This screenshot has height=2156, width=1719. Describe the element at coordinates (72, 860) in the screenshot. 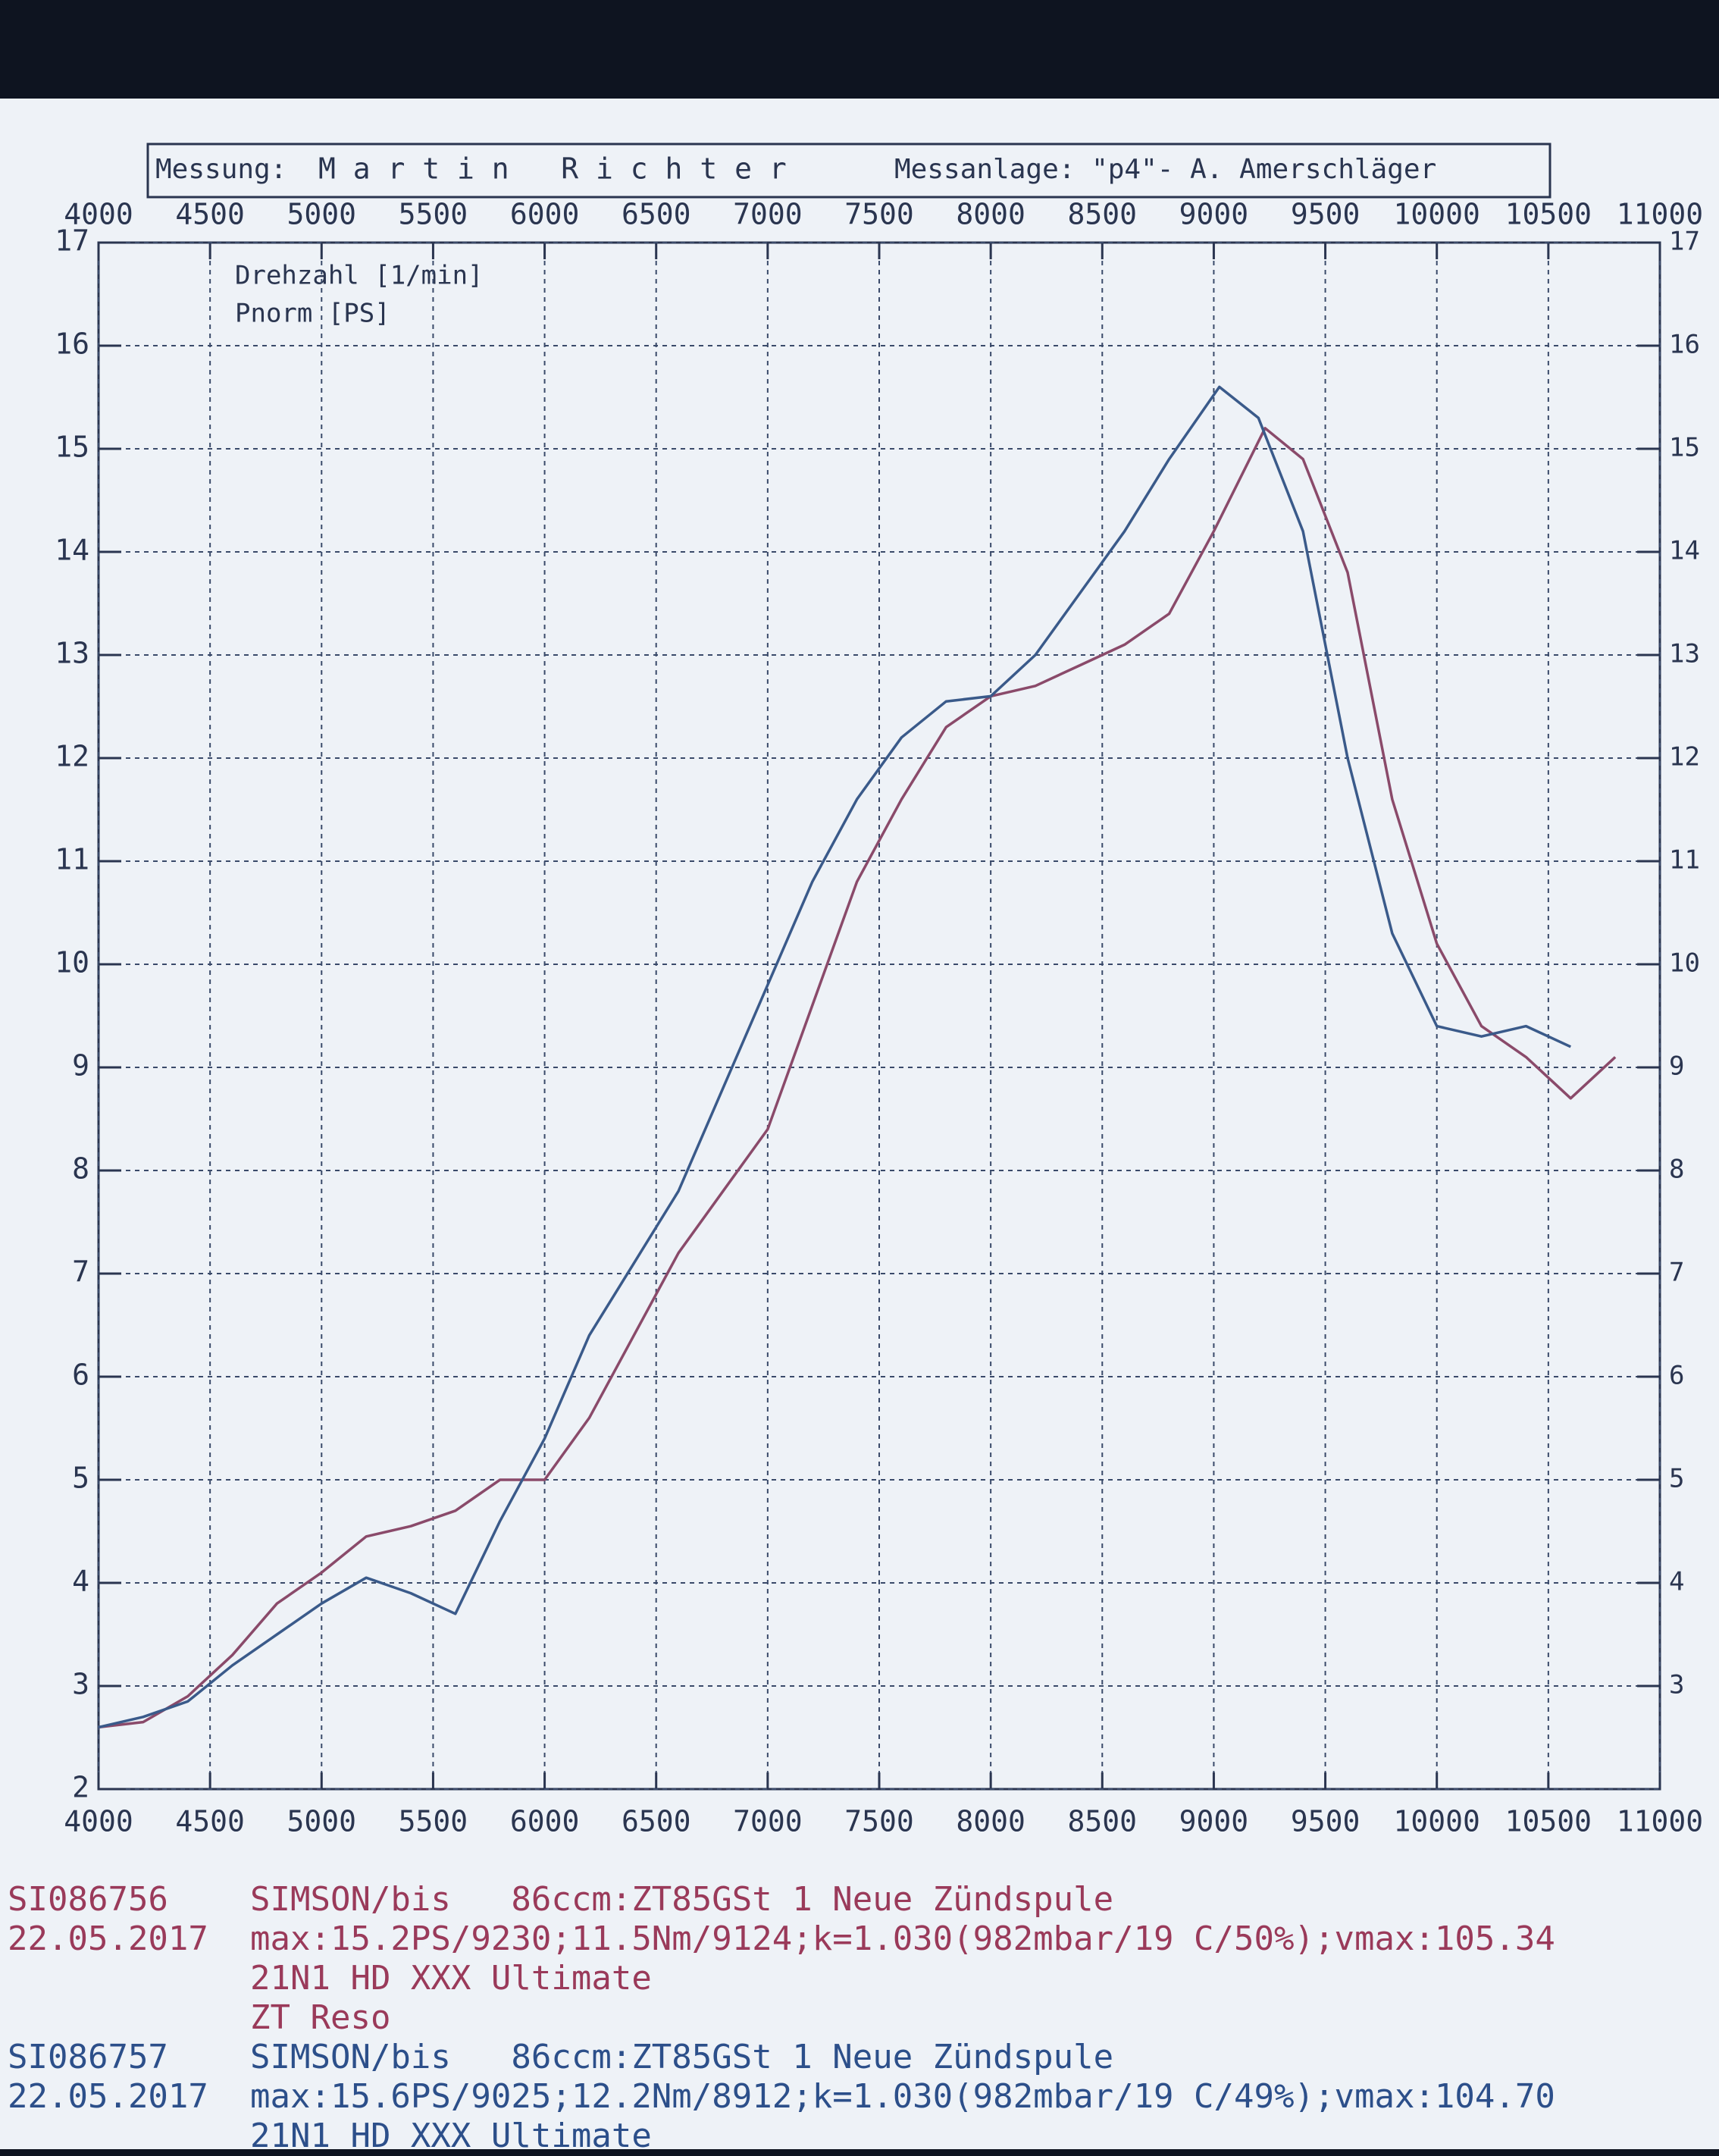

I see `y-tick-label: 11` at that location.